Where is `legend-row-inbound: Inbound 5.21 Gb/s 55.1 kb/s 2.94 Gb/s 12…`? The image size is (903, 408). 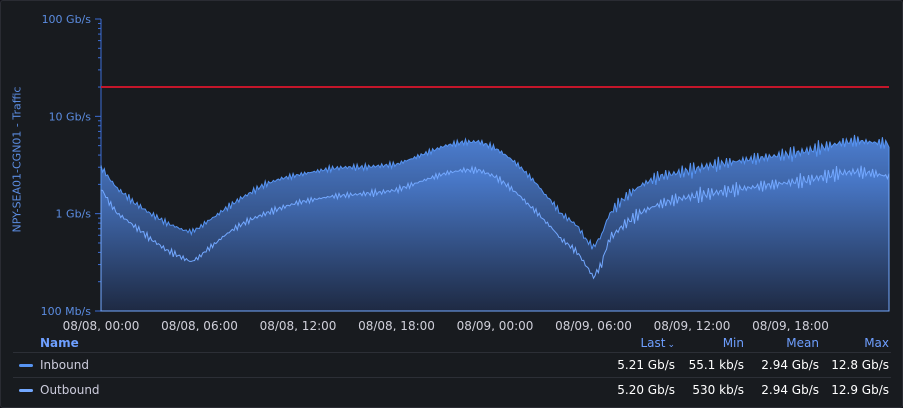 legend-row-inbound: Inbound 5.21 Gb/s 55.1 kb/s 2.94 Gb/s 12… is located at coordinates (452, 364).